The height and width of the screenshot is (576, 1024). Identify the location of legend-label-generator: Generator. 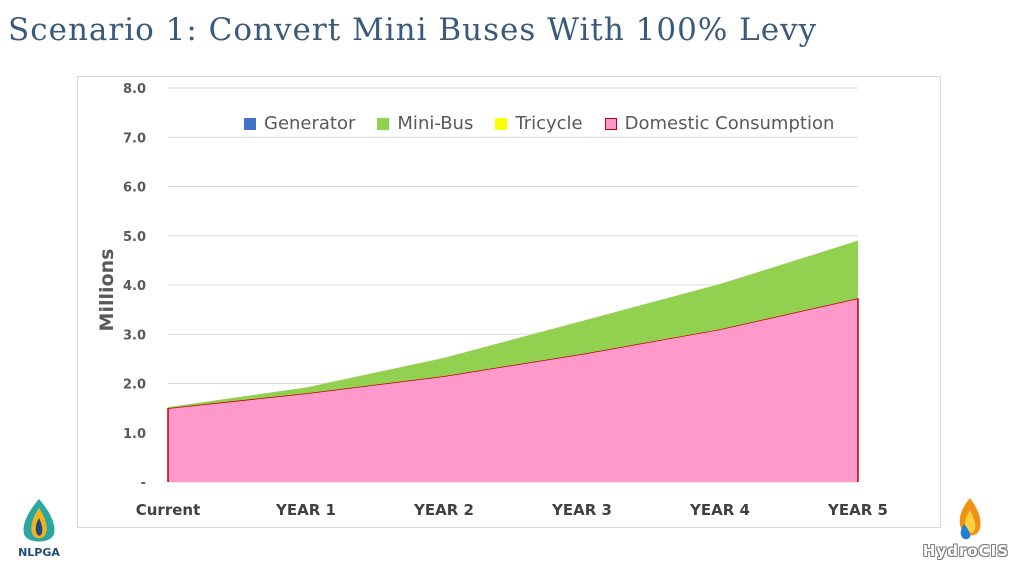
(310, 123).